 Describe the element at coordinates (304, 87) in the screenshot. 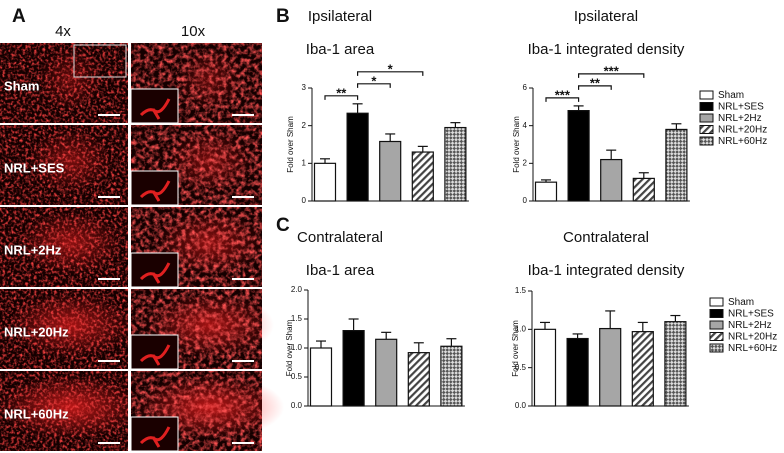

I see `y-tick-label: 3` at that location.